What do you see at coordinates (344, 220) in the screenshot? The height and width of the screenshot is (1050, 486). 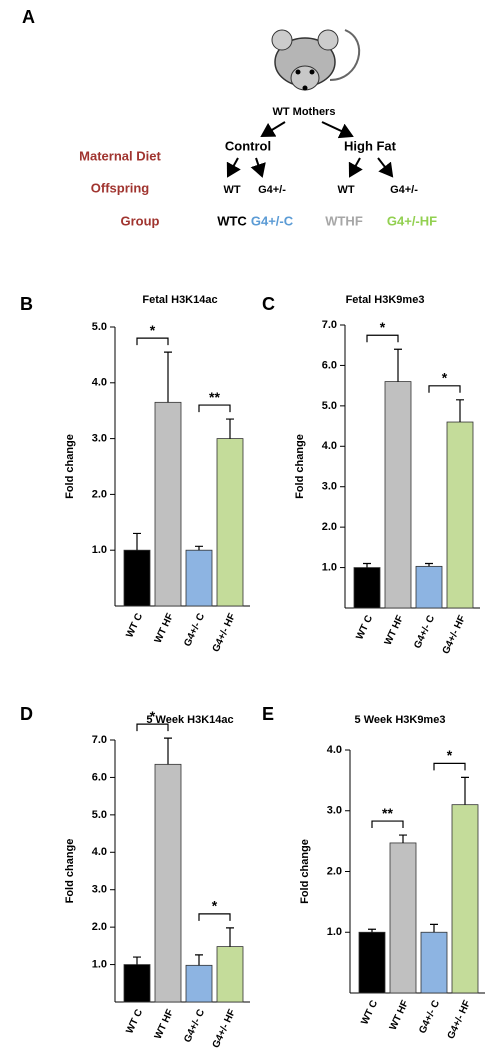 I see `group-node: WTHF` at bounding box center [344, 220].